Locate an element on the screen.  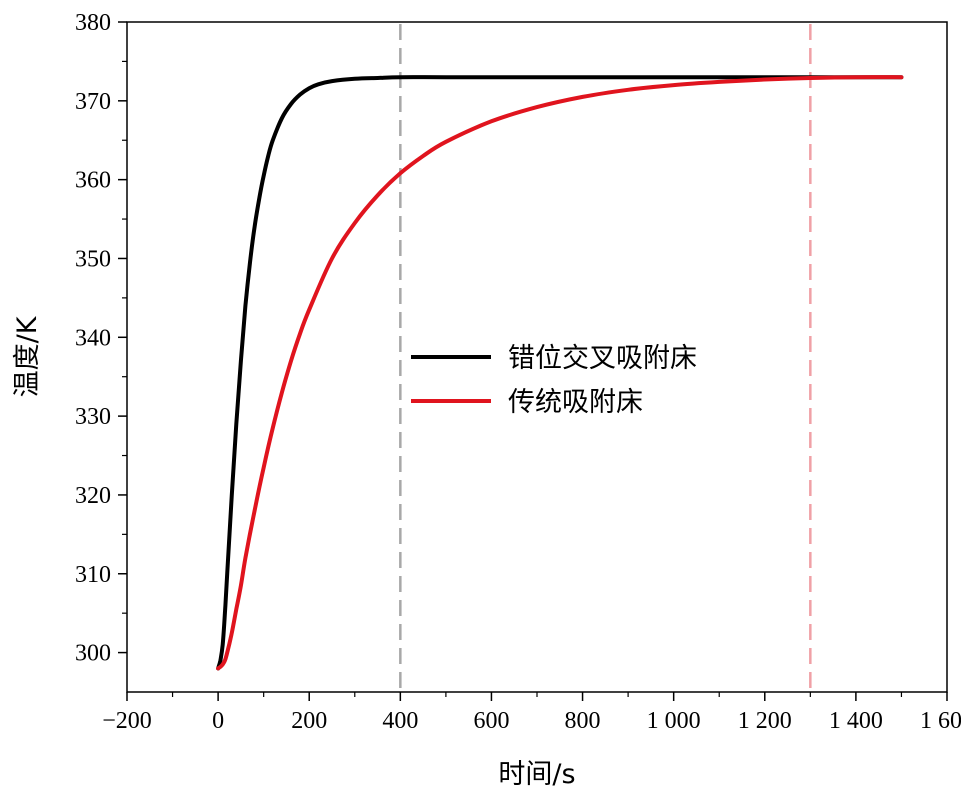
x-tick-label: 0 is located at coordinates (218, 721).